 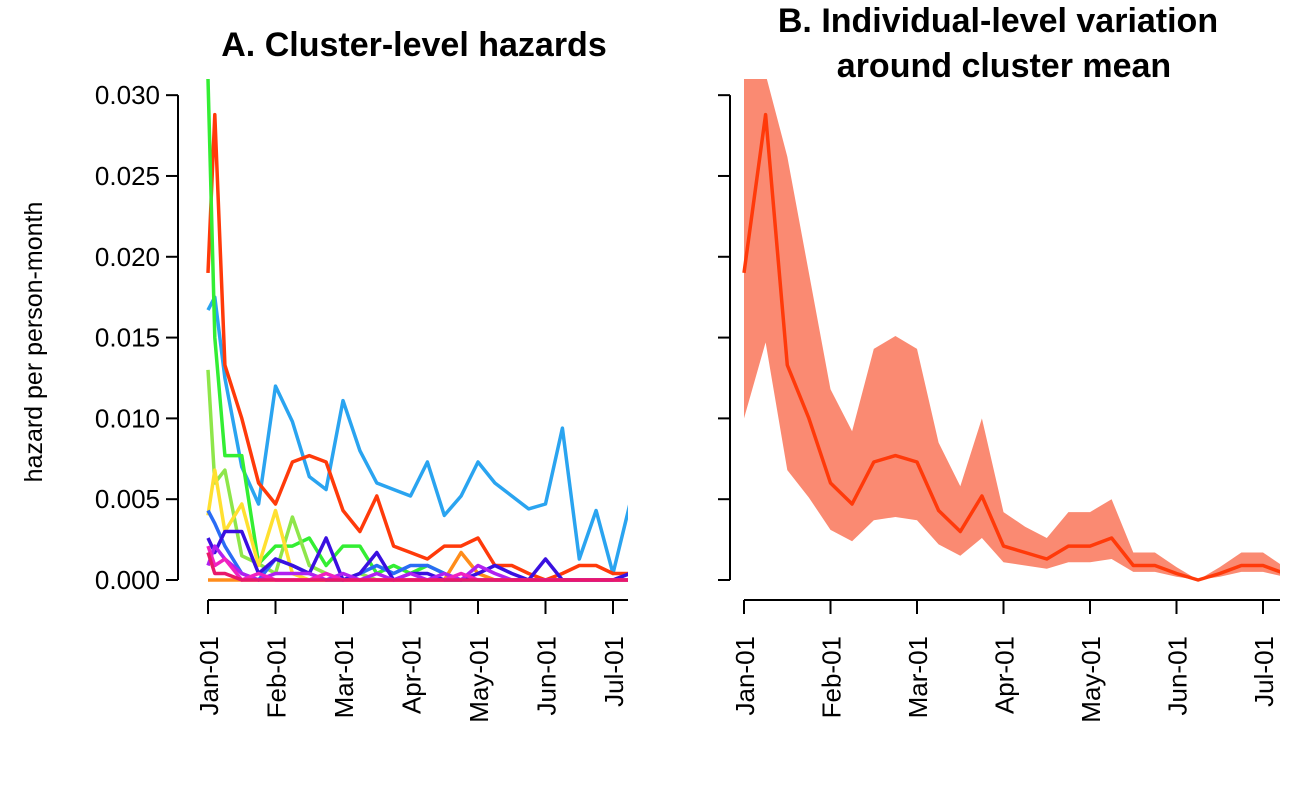 I want to click on panel-a-y-tick-label: 0.005, so click(x=127, y=499).